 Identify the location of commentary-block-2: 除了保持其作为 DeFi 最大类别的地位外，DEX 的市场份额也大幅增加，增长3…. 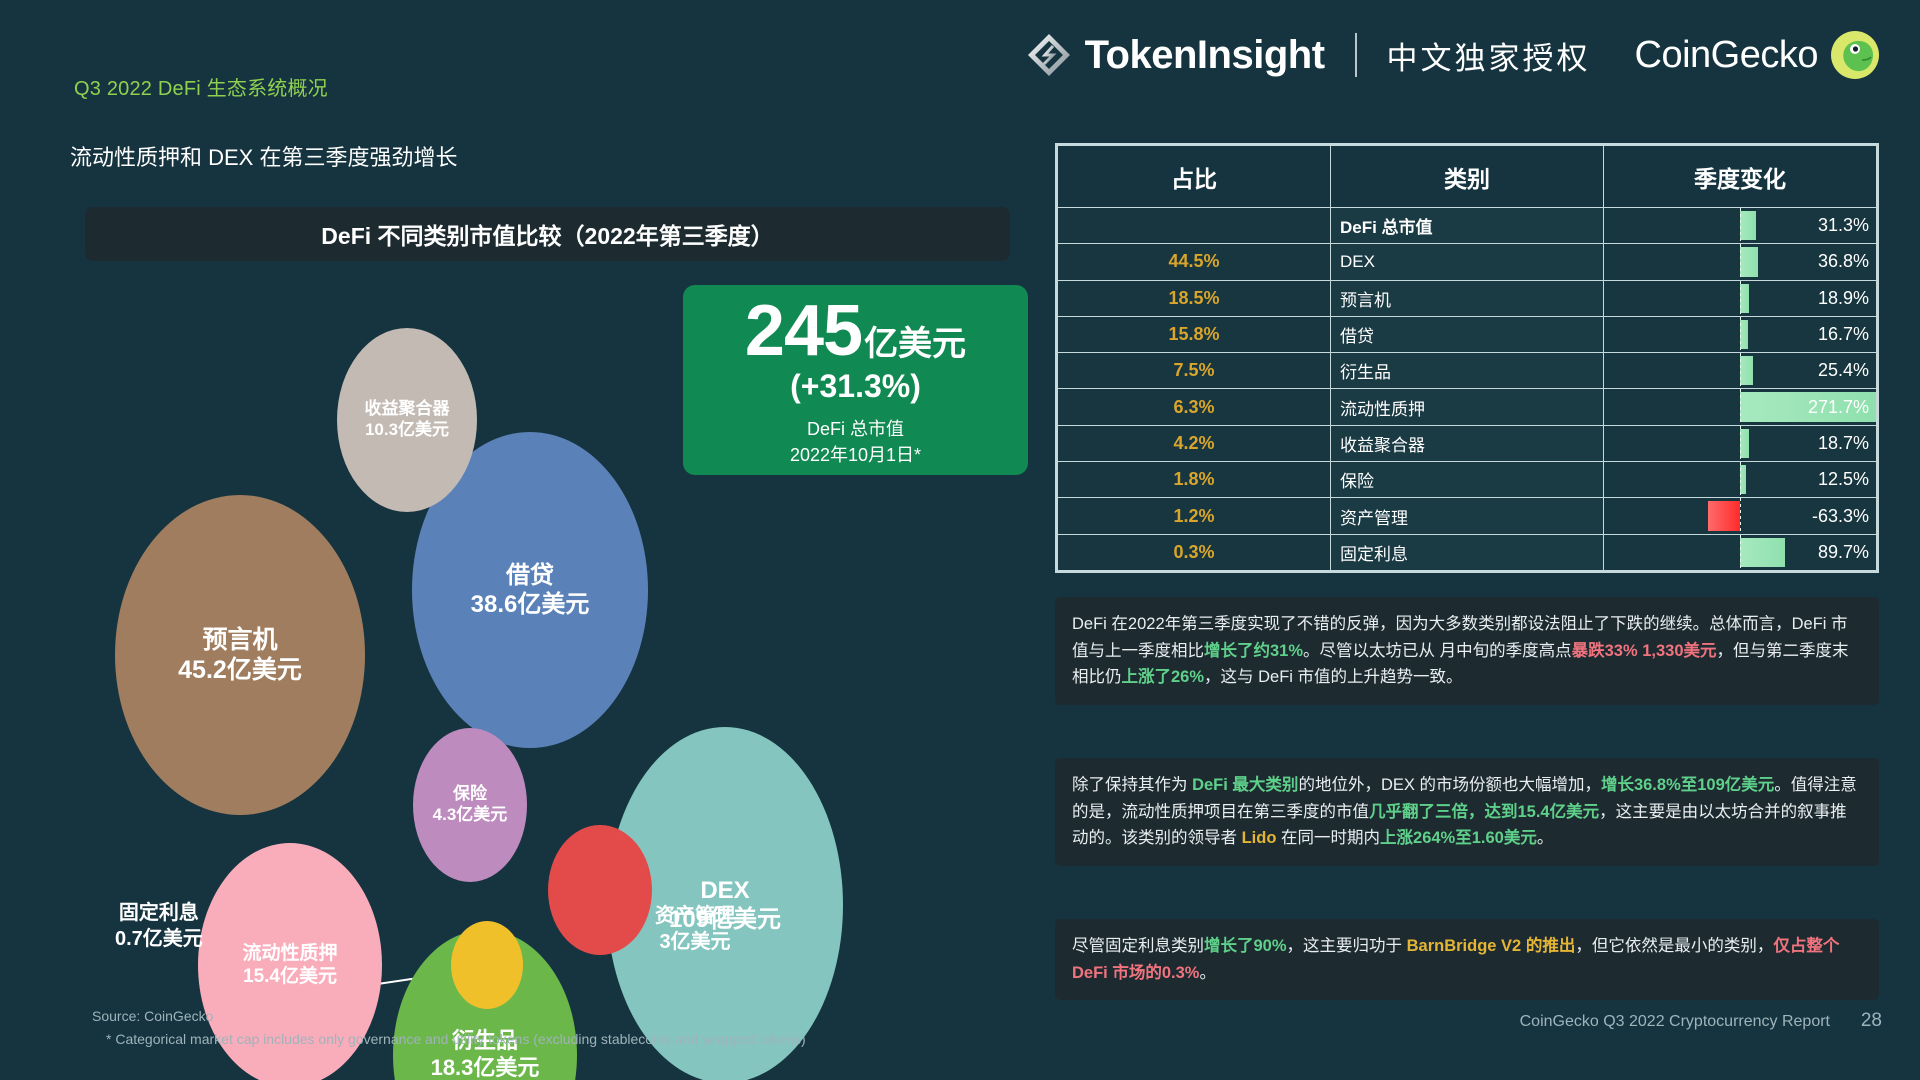
(1467, 812).